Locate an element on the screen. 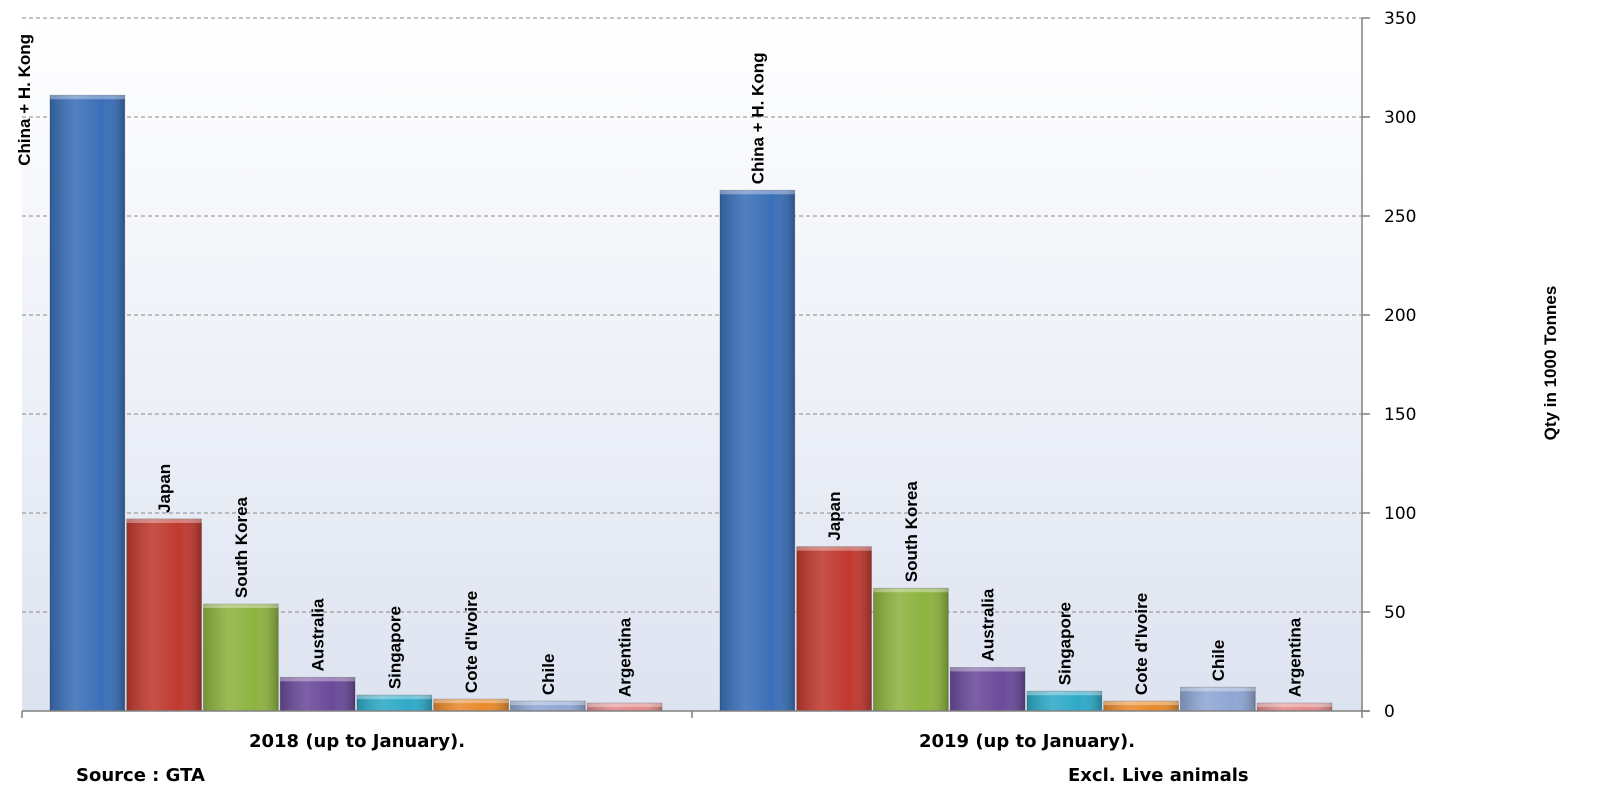 This screenshot has height=802, width=1600. source-note: Source : GTA is located at coordinates (140, 775).